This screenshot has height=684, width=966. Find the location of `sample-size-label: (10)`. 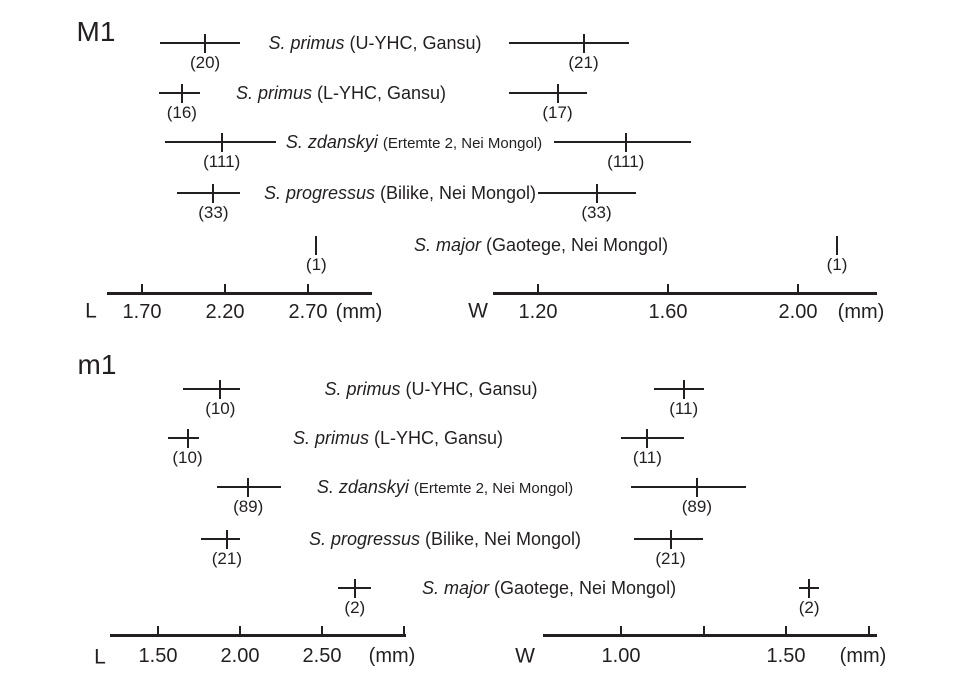

sample-size-label: (10) is located at coordinates (187, 457).